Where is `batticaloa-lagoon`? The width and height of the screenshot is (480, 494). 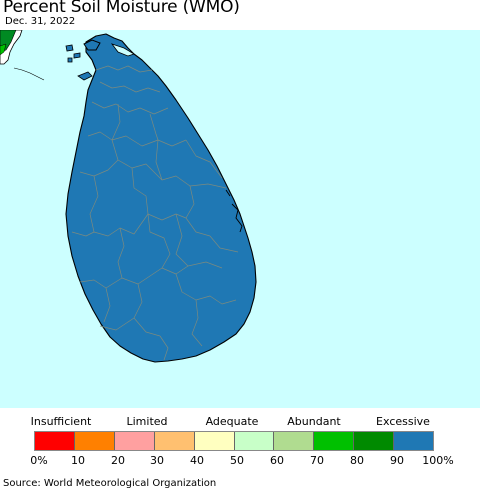 batticaloa-lagoon is located at coordinates (234, 211).